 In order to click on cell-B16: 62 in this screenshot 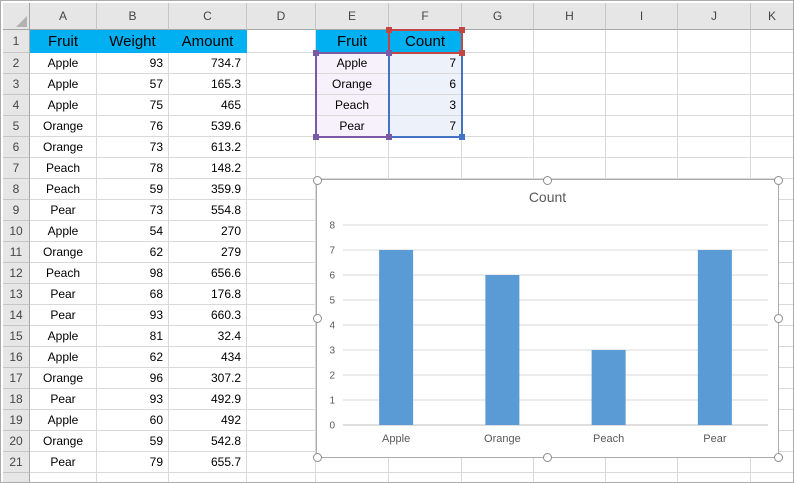, I will do `click(133, 357)`.